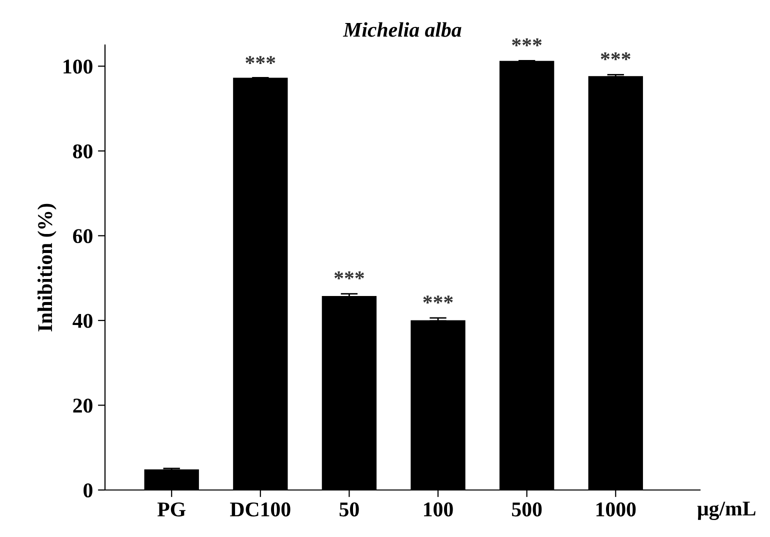 The image size is (770, 537). Describe the element at coordinates (616, 509) in the screenshot. I see `x-tick-label: 1000` at that location.